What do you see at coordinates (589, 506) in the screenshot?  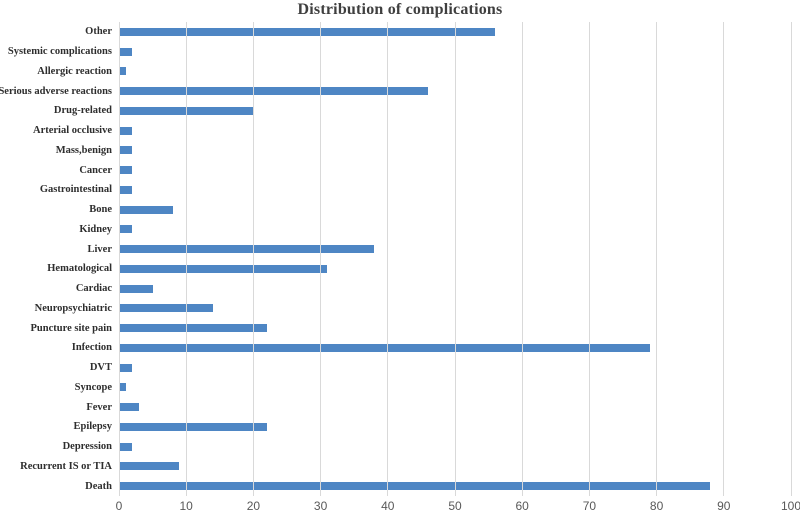 I see `x-tick-label: 70` at bounding box center [589, 506].